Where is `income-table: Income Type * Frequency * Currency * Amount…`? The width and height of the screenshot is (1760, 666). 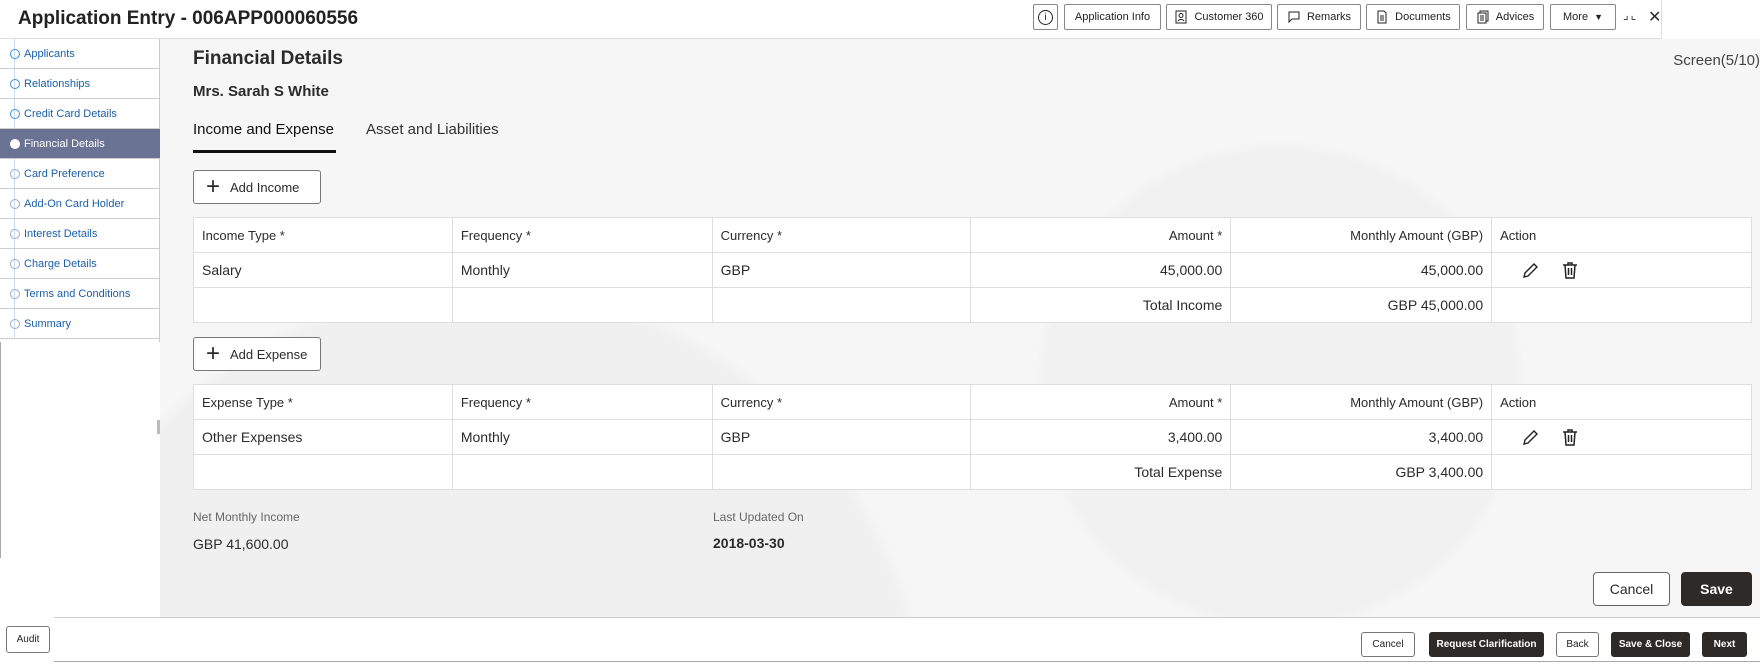 income-table: Income Type * Frequency * Currency * Amount… is located at coordinates (972, 270).